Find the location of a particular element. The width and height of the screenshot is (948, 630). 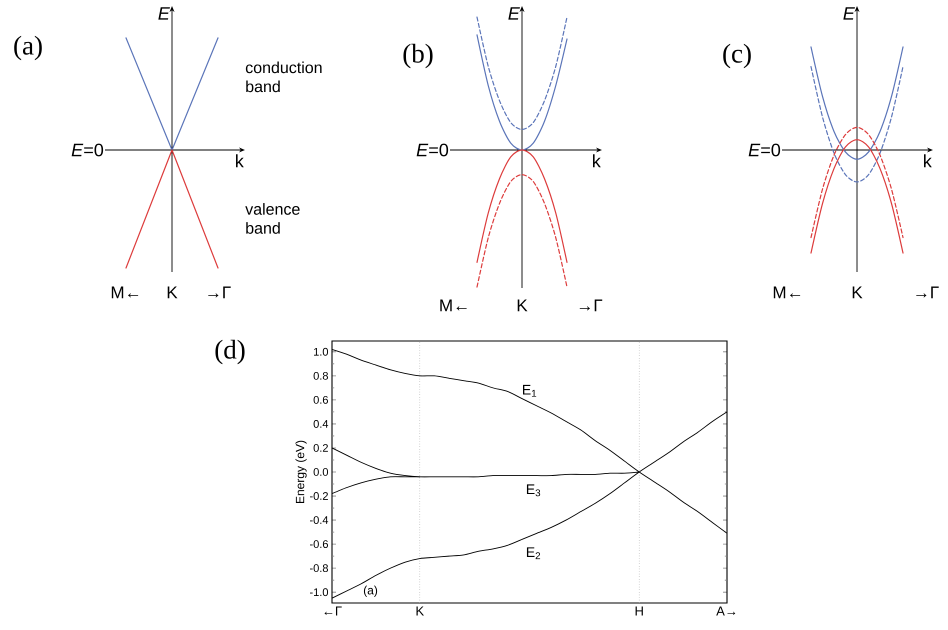

annotation: E$_{2}$ is located at coordinates (533, 553).